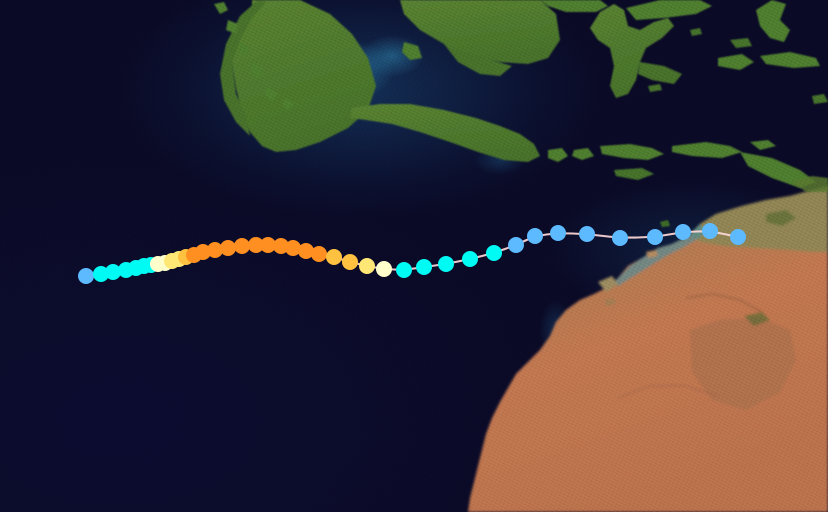  Describe the element at coordinates (583, 154) in the screenshot. I see `land-lombok` at that location.